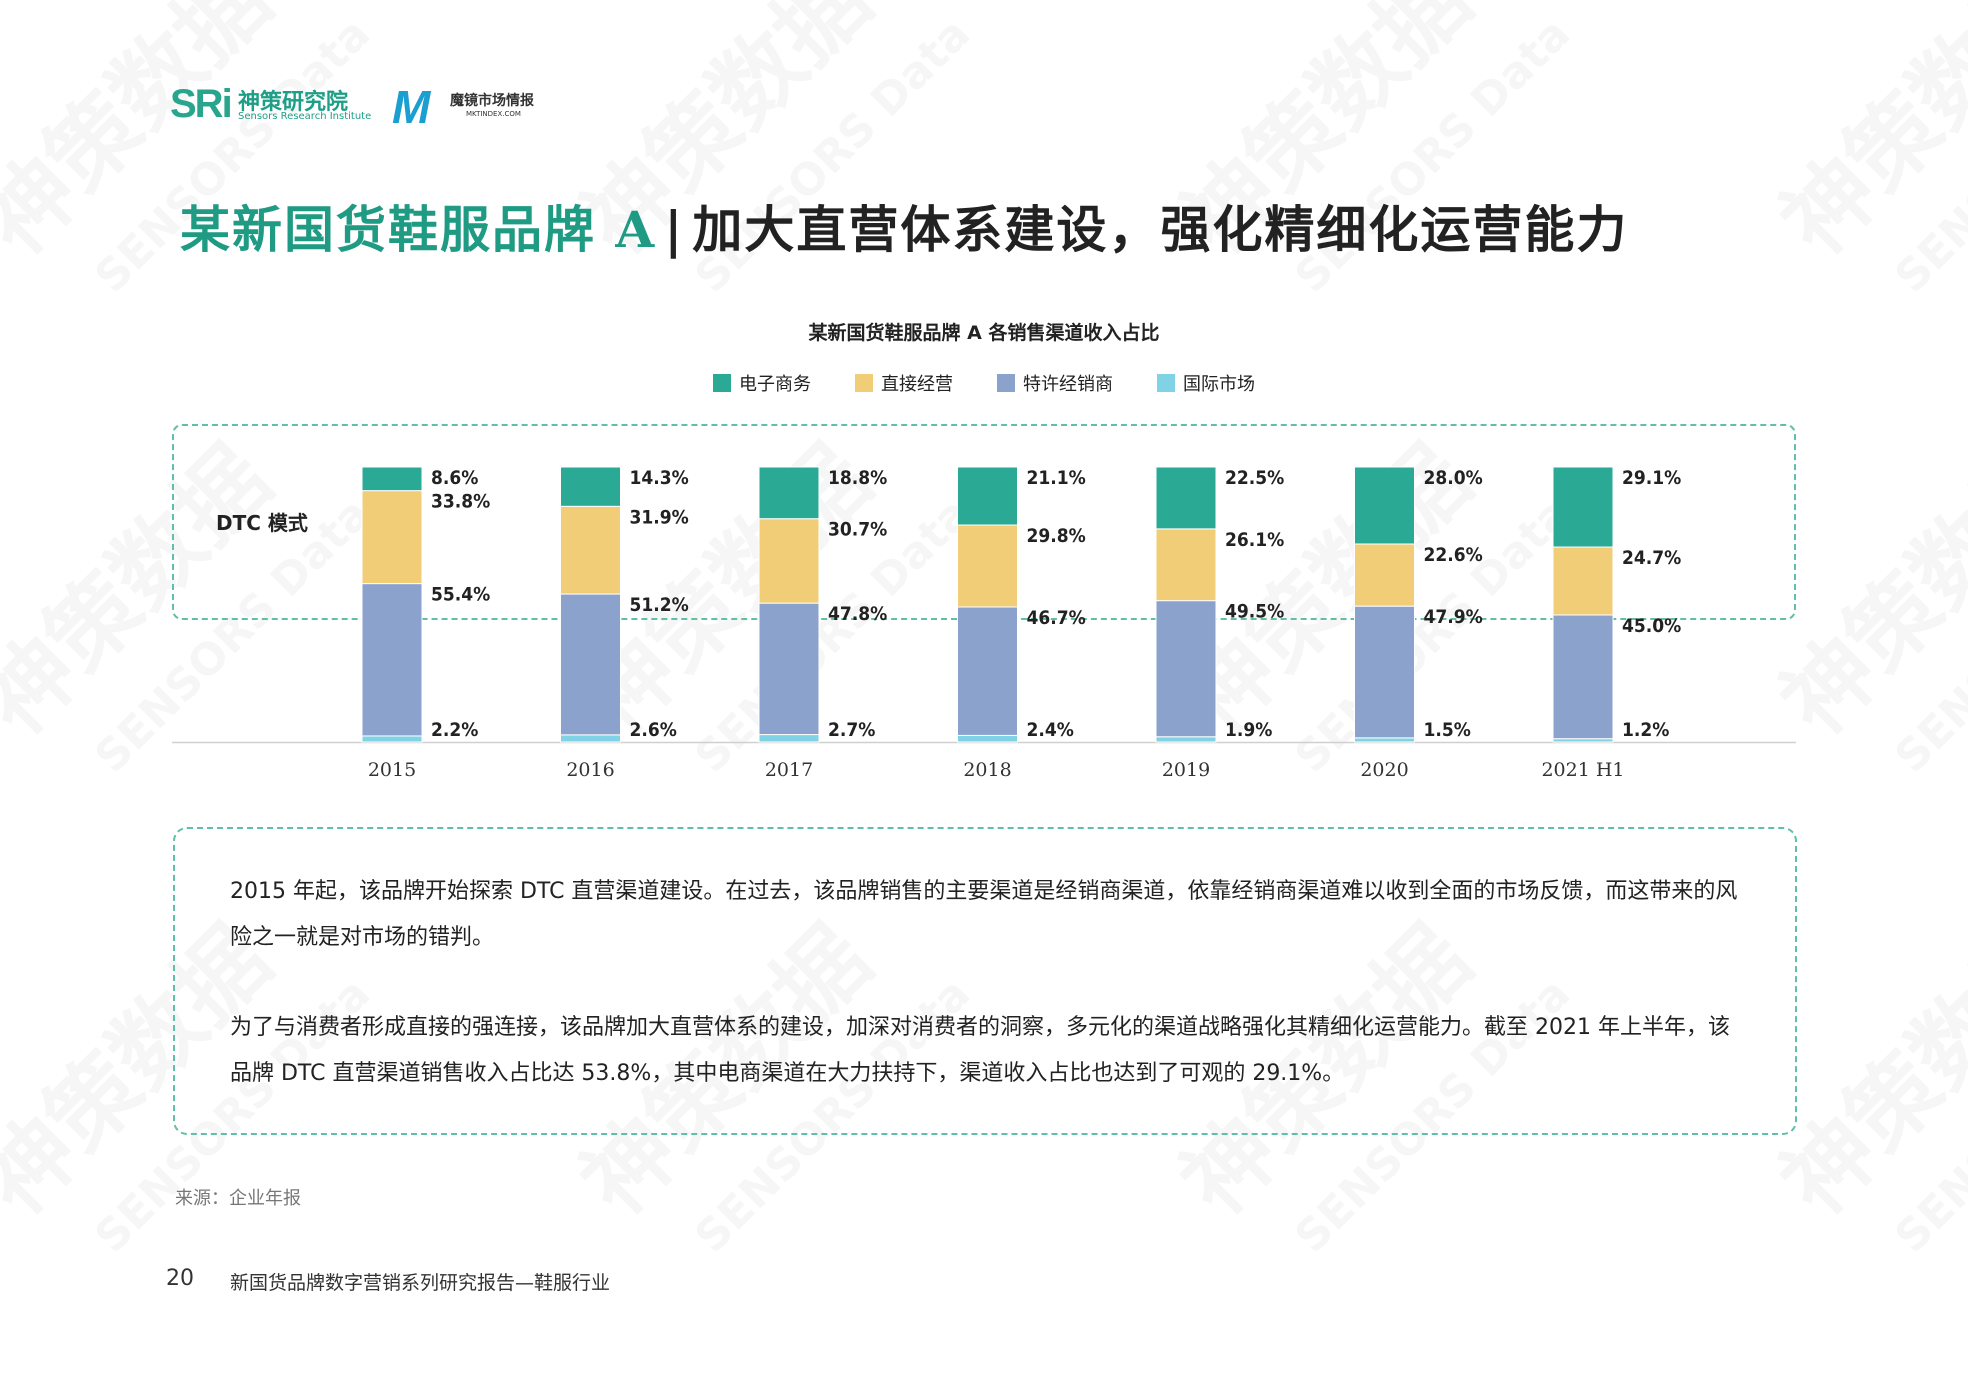 The image size is (1968, 1377). What do you see at coordinates (1056, 618) in the screenshot?
I see `data-label: 46.7%` at bounding box center [1056, 618].